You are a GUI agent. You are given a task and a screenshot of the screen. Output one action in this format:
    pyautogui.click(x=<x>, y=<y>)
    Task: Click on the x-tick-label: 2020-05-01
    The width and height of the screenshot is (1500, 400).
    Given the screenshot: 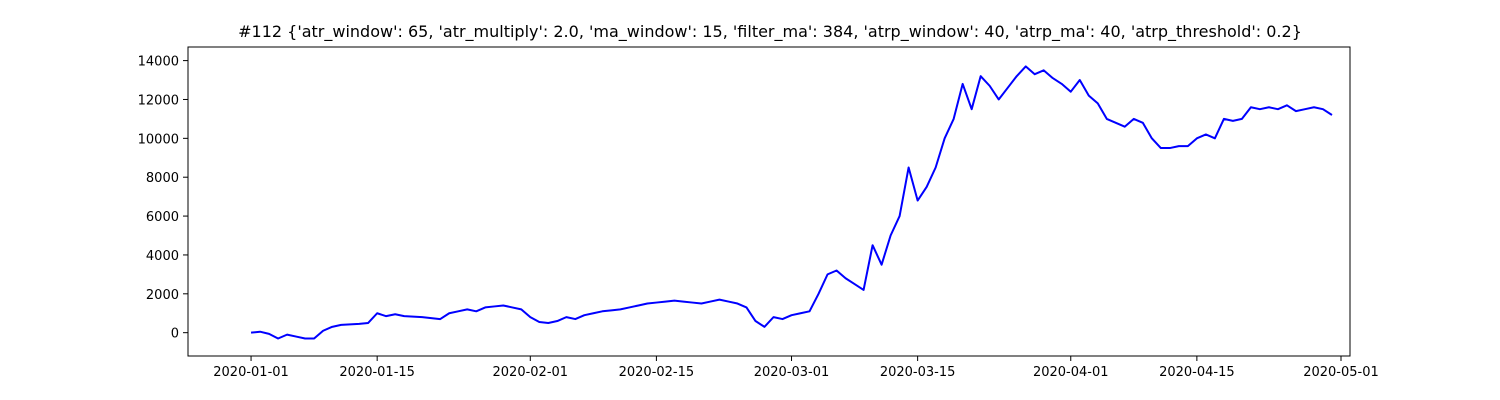 What is the action you would take?
    pyautogui.click(x=1341, y=372)
    